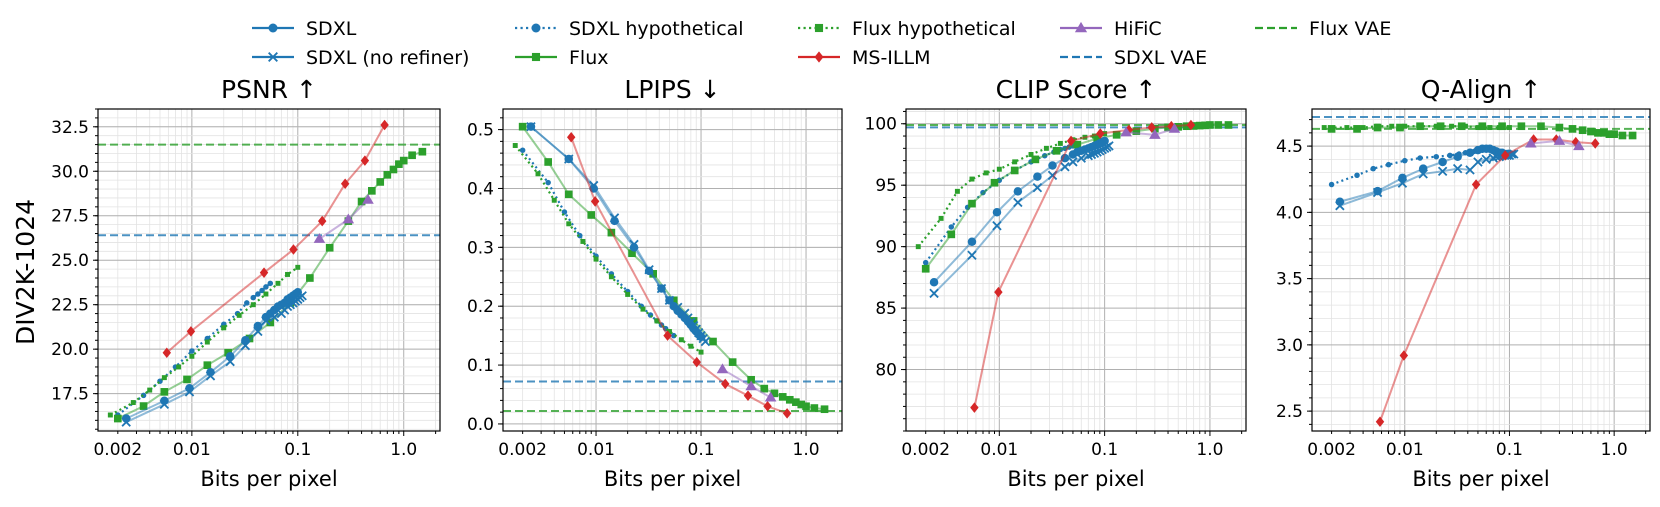  I want to click on grid, so click(1481, 270).